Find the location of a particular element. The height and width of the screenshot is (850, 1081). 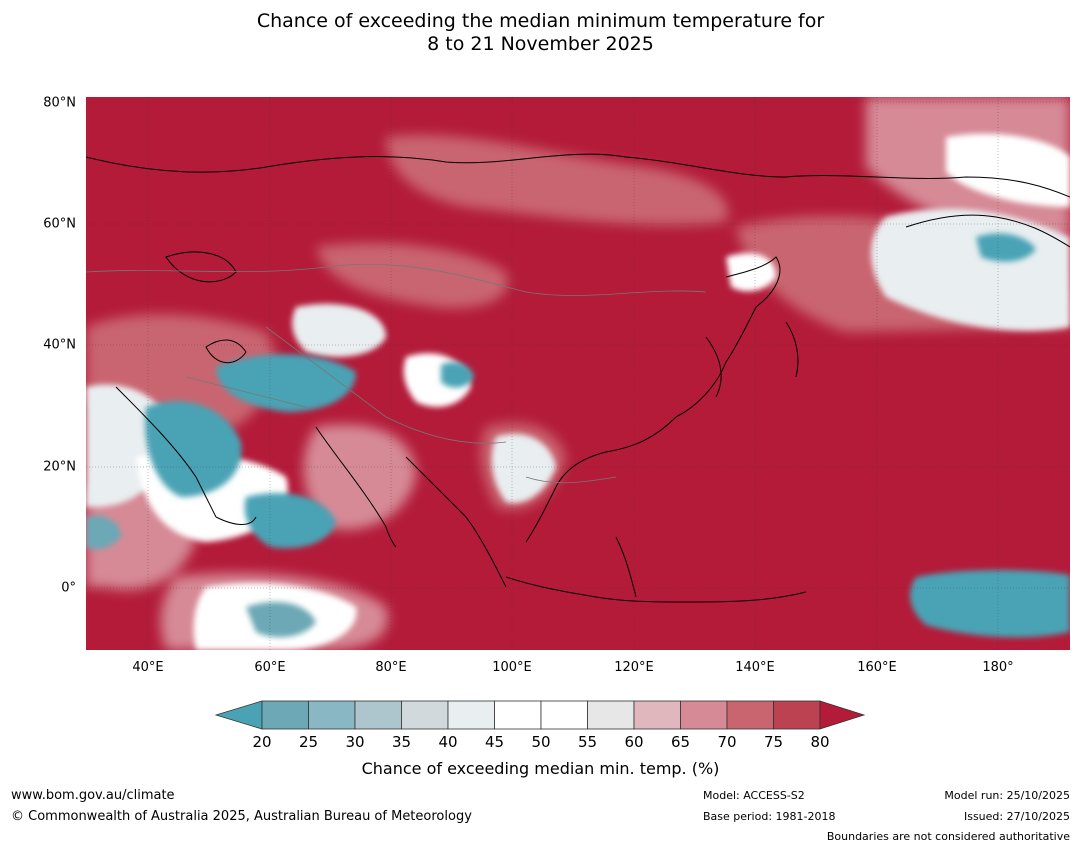

colorbar-tick-label: 50 is located at coordinates (541, 742).